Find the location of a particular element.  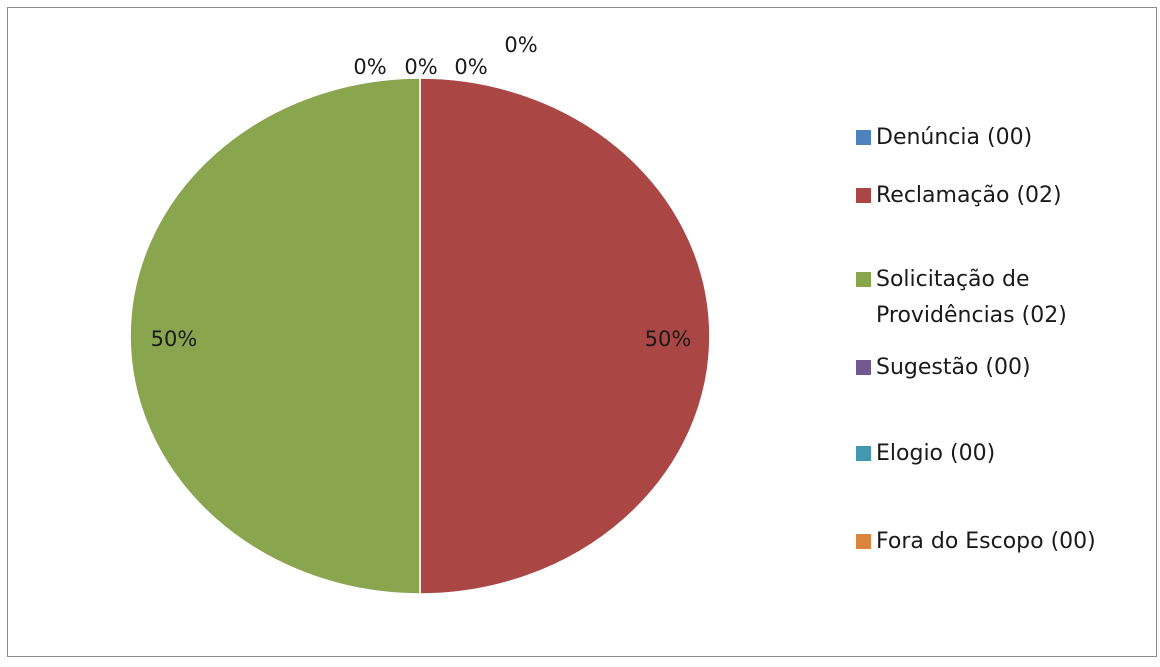

legend-item: Denúncia (00) is located at coordinates (944, 138).